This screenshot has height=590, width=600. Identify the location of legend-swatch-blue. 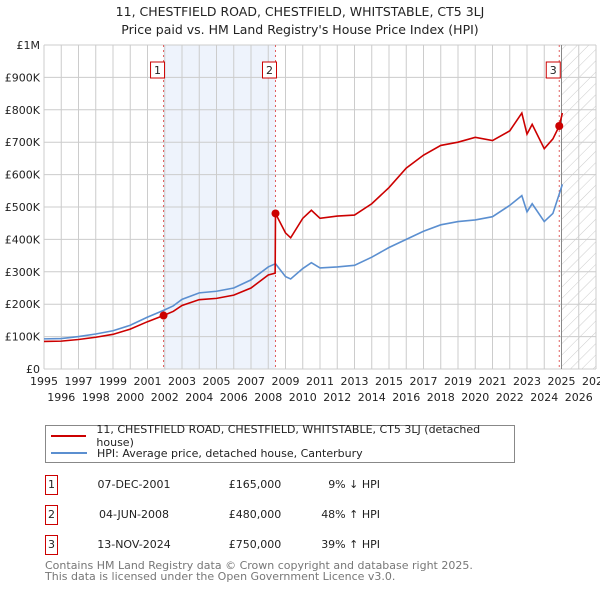
(69, 453).